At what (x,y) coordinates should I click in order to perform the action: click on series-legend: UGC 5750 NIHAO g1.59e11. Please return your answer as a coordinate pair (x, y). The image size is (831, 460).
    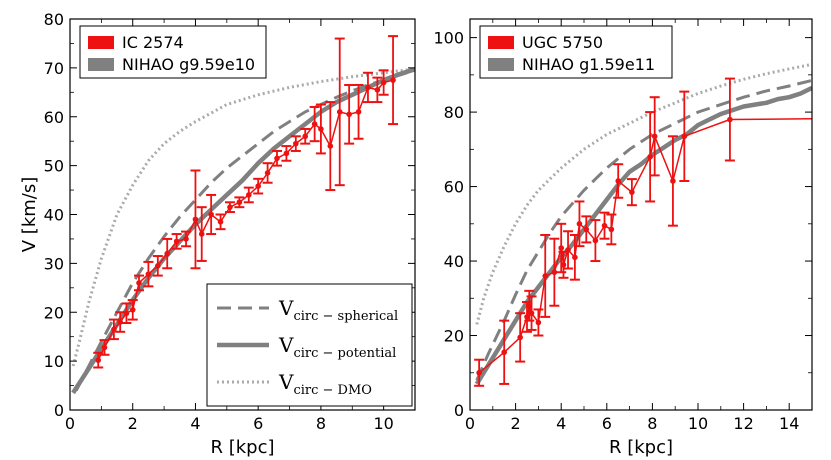
    Looking at the image, I should click on (576, 52).